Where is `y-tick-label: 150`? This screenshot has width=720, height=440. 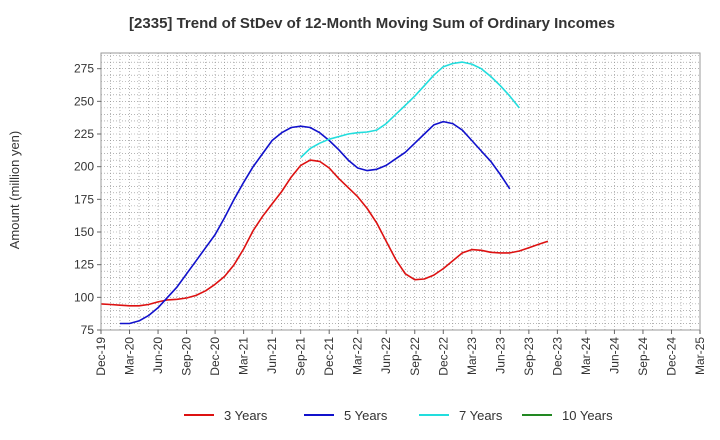
y-tick-label: 150 is located at coordinates (84, 232).